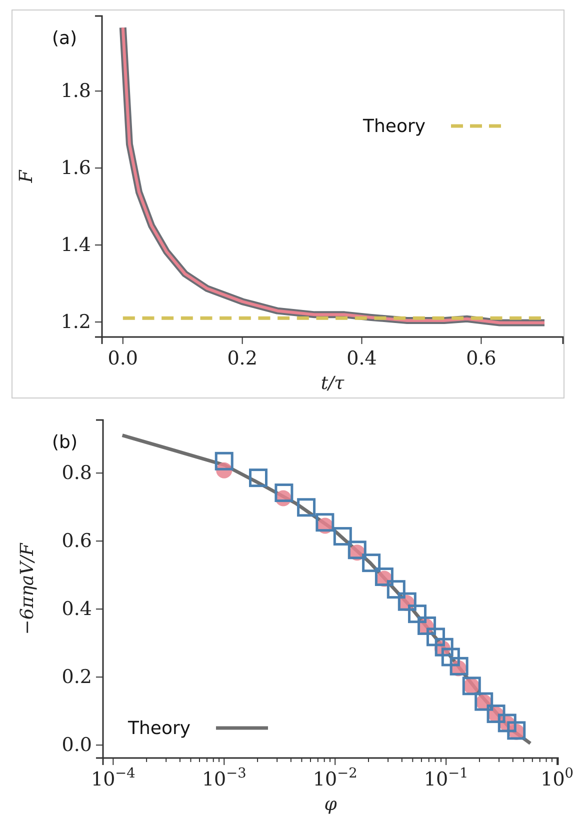  Describe the element at coordinates (331, 804) in the screenshot. I see `x-axis-title: φ` at that location.